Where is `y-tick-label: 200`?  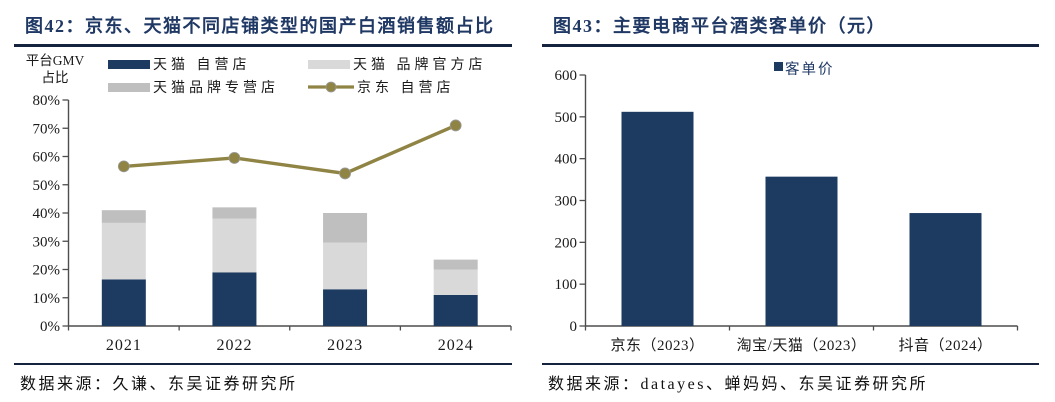 y-tick-label: 200 is located at coordinates (566, 243).